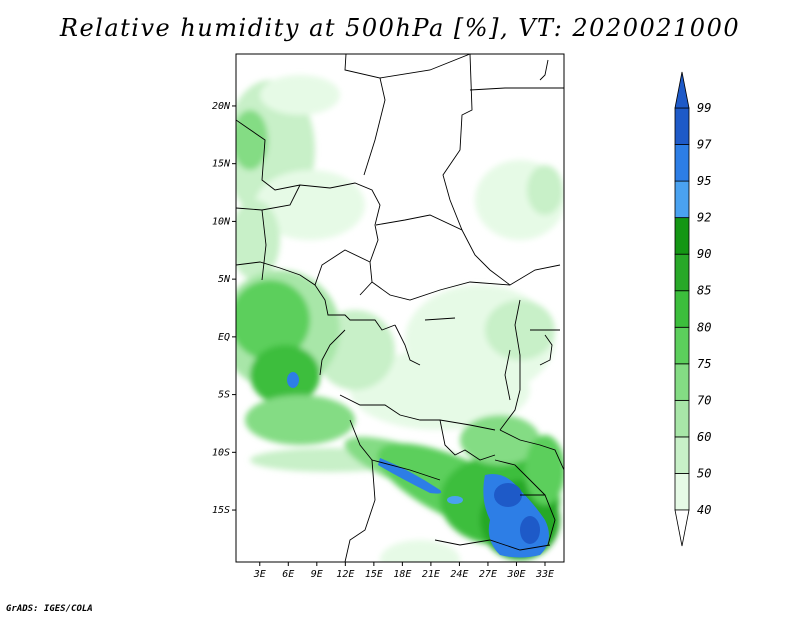 The height and width of the screenshot is (618, 800). I want to click on lon-tick-label: 21E, so click(431, 574).